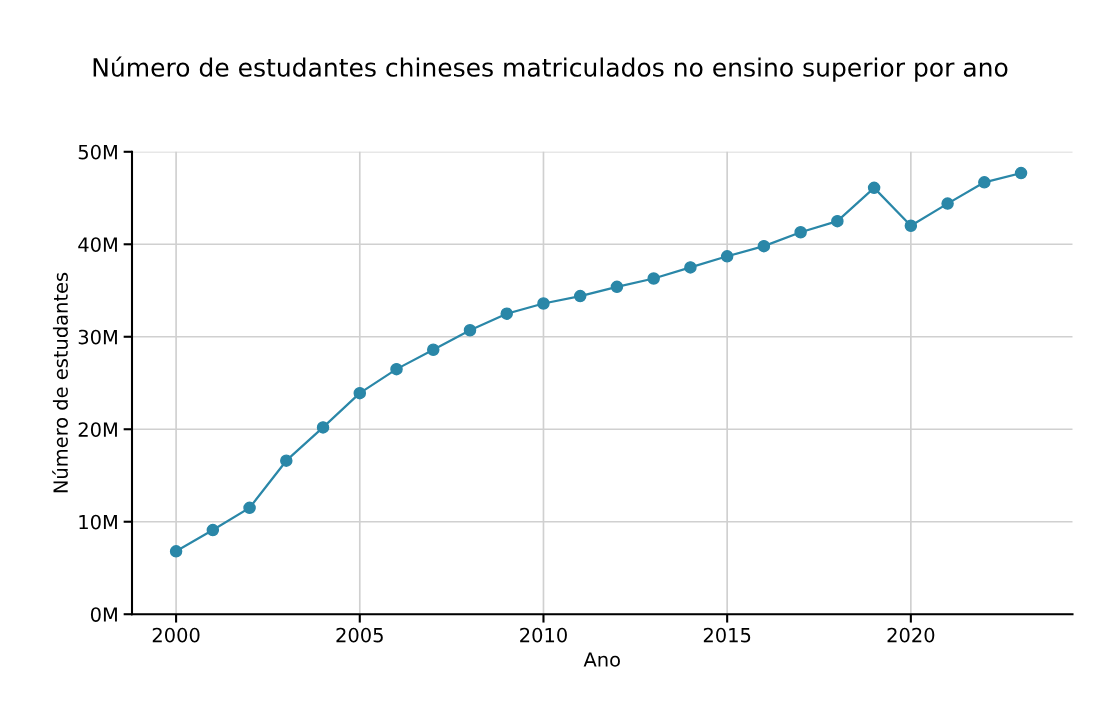 Image resolution: width=1100 pixels, height=706 pixels. I want to click on y-tick-label: 30M, so click(97, 337).